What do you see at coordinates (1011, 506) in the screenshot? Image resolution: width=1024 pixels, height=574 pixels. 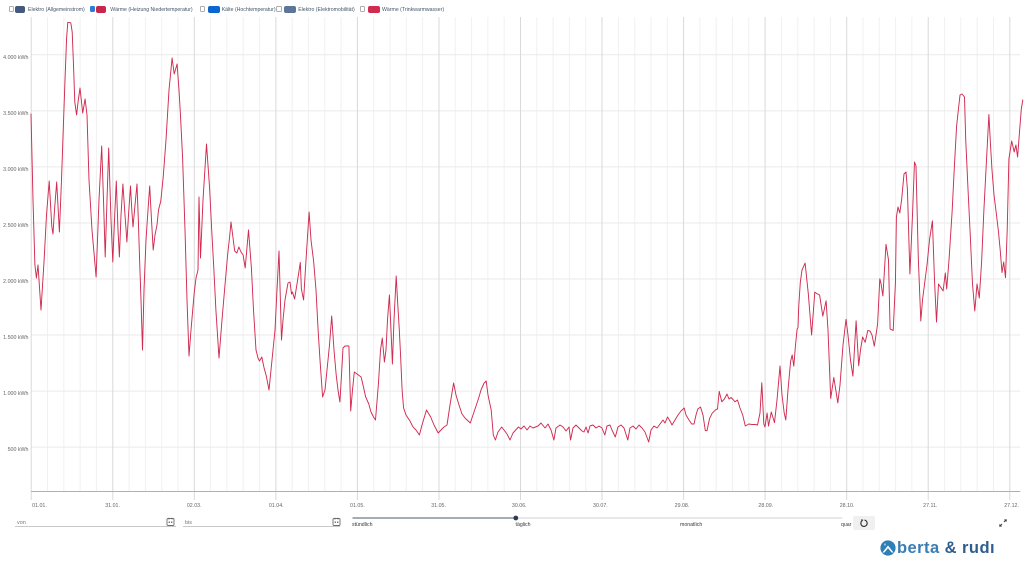 I see `svg-text: 27.12.` at bounding box center [1011, 506].